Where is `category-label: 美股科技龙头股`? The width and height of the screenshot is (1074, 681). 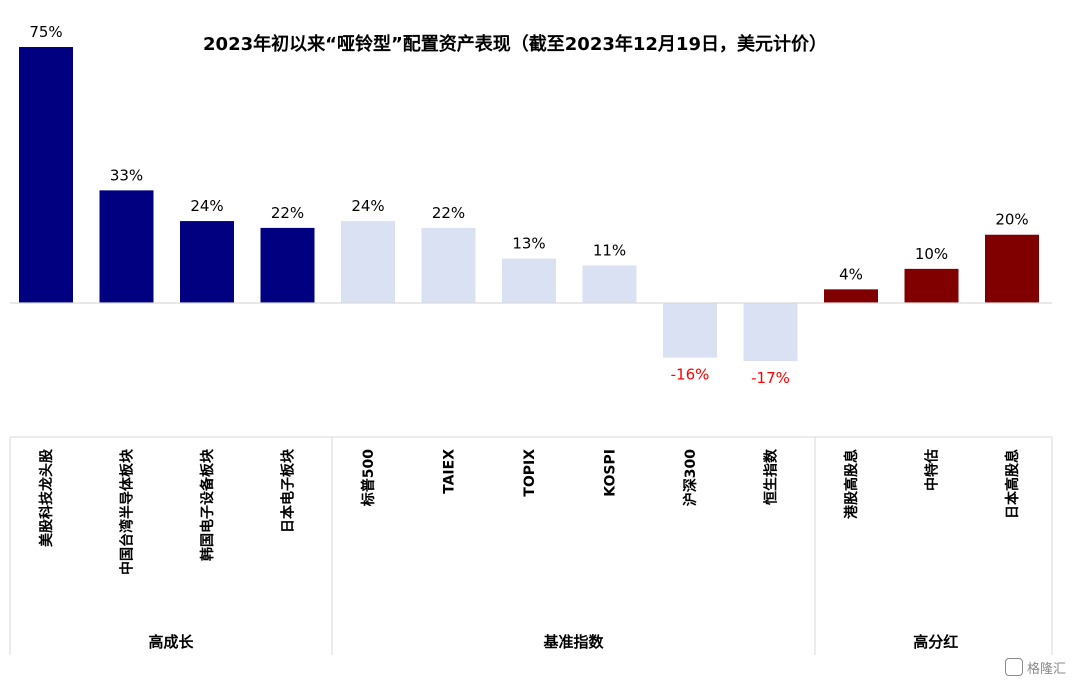 category-label: 美股科技龙头股 is located at coordinates (46, 497).